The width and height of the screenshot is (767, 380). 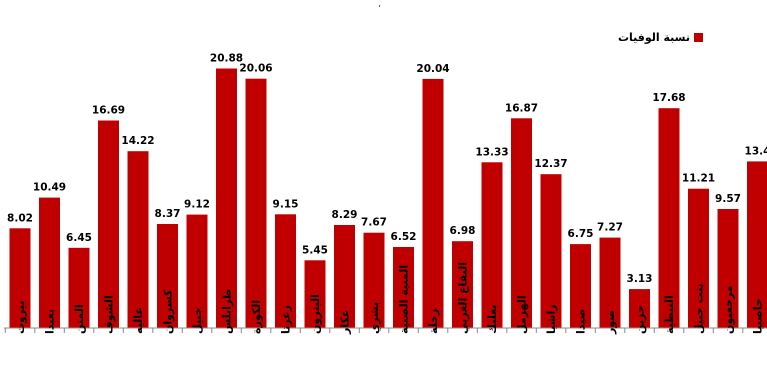 What do you see at coordinates (108, 111) in the screenshot?
I see `value-label: 16.69` at bounding box center [108, 111].